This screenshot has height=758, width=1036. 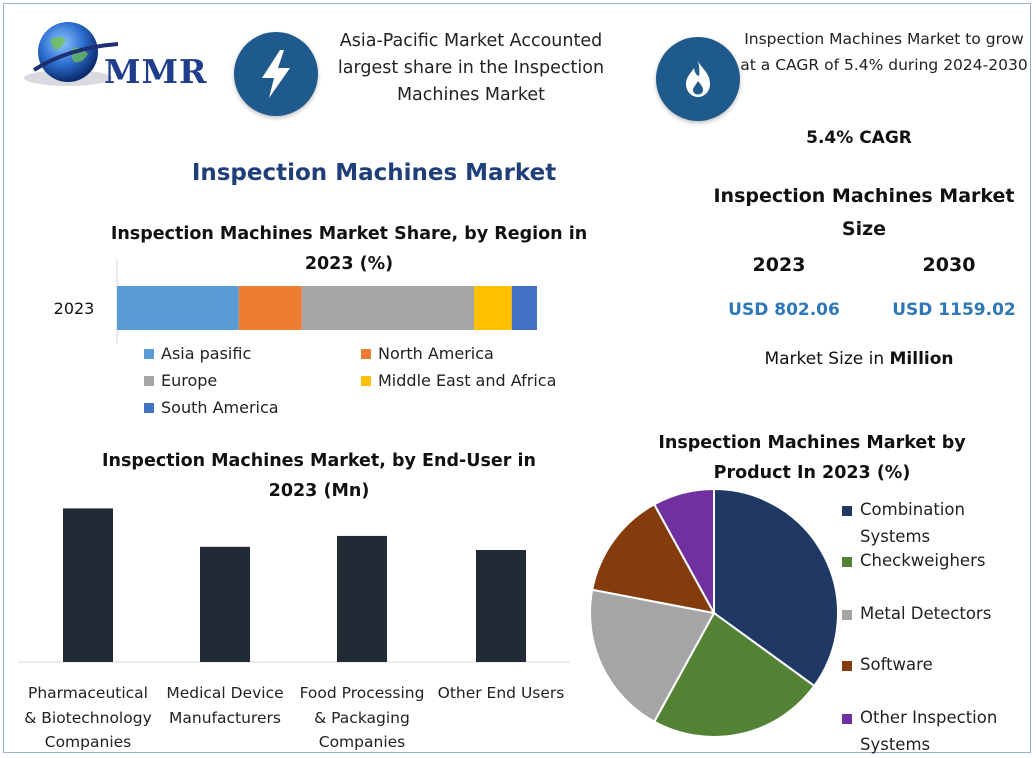 I want to click on category-label-line: Other End Users, so click(x=501, y=693).